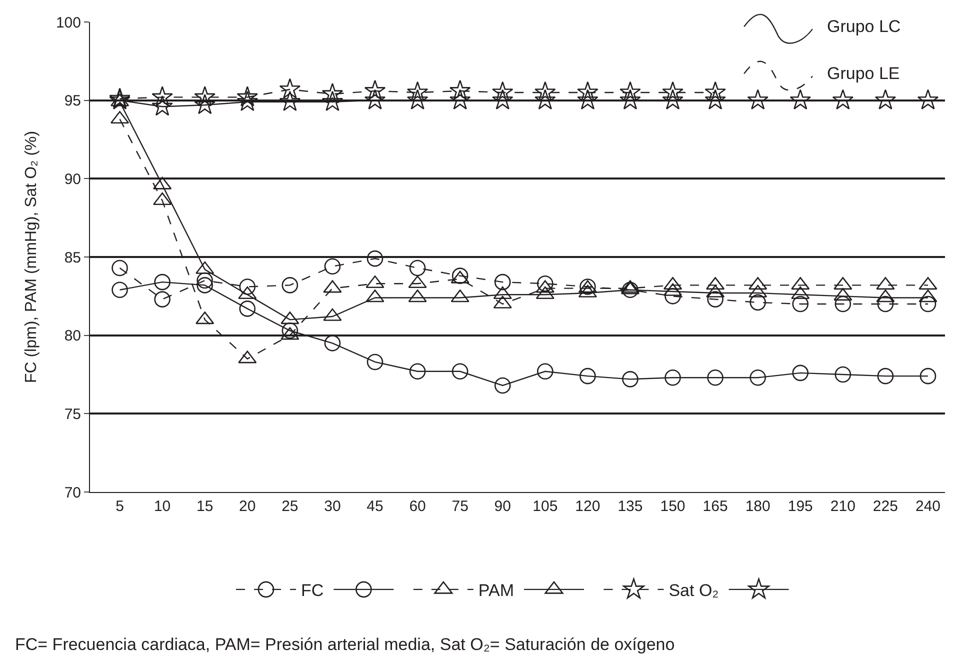  Describe the element at coordinates (72, 179) in the screenshot. I see `y-tick-label: 90` at that location.